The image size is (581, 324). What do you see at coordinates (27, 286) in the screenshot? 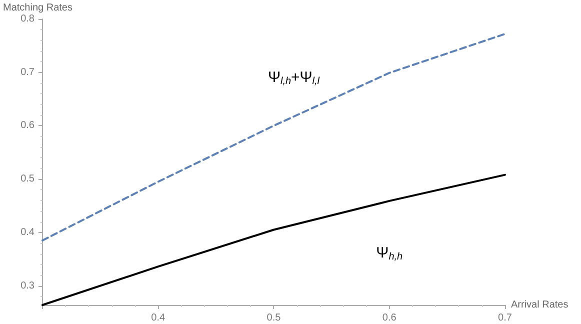
I see `y-tick-label: 0.3` at bounding box center [27, 286].